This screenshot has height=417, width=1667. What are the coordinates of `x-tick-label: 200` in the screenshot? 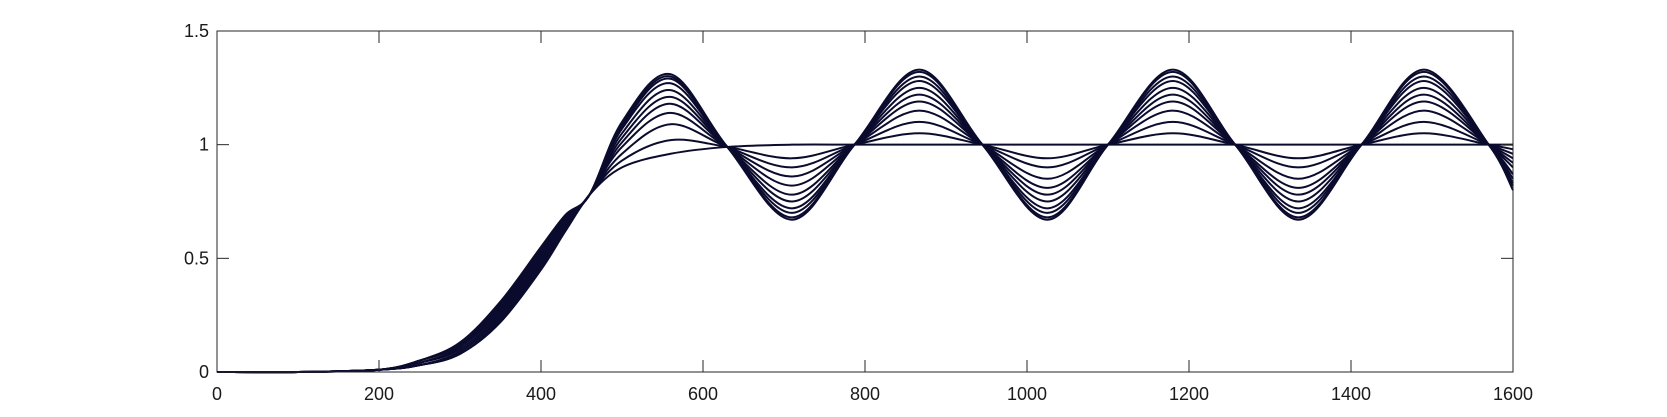 It's located at (379, 394).